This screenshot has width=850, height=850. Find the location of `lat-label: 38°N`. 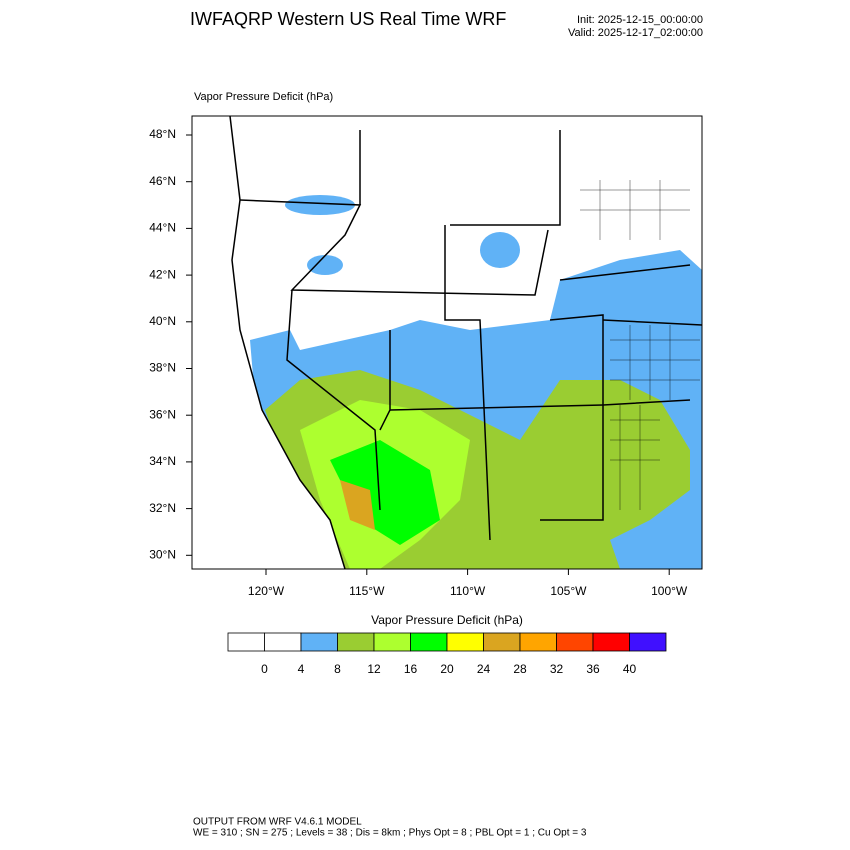

lat-label: 38°N is located at coordinates (162, 368).